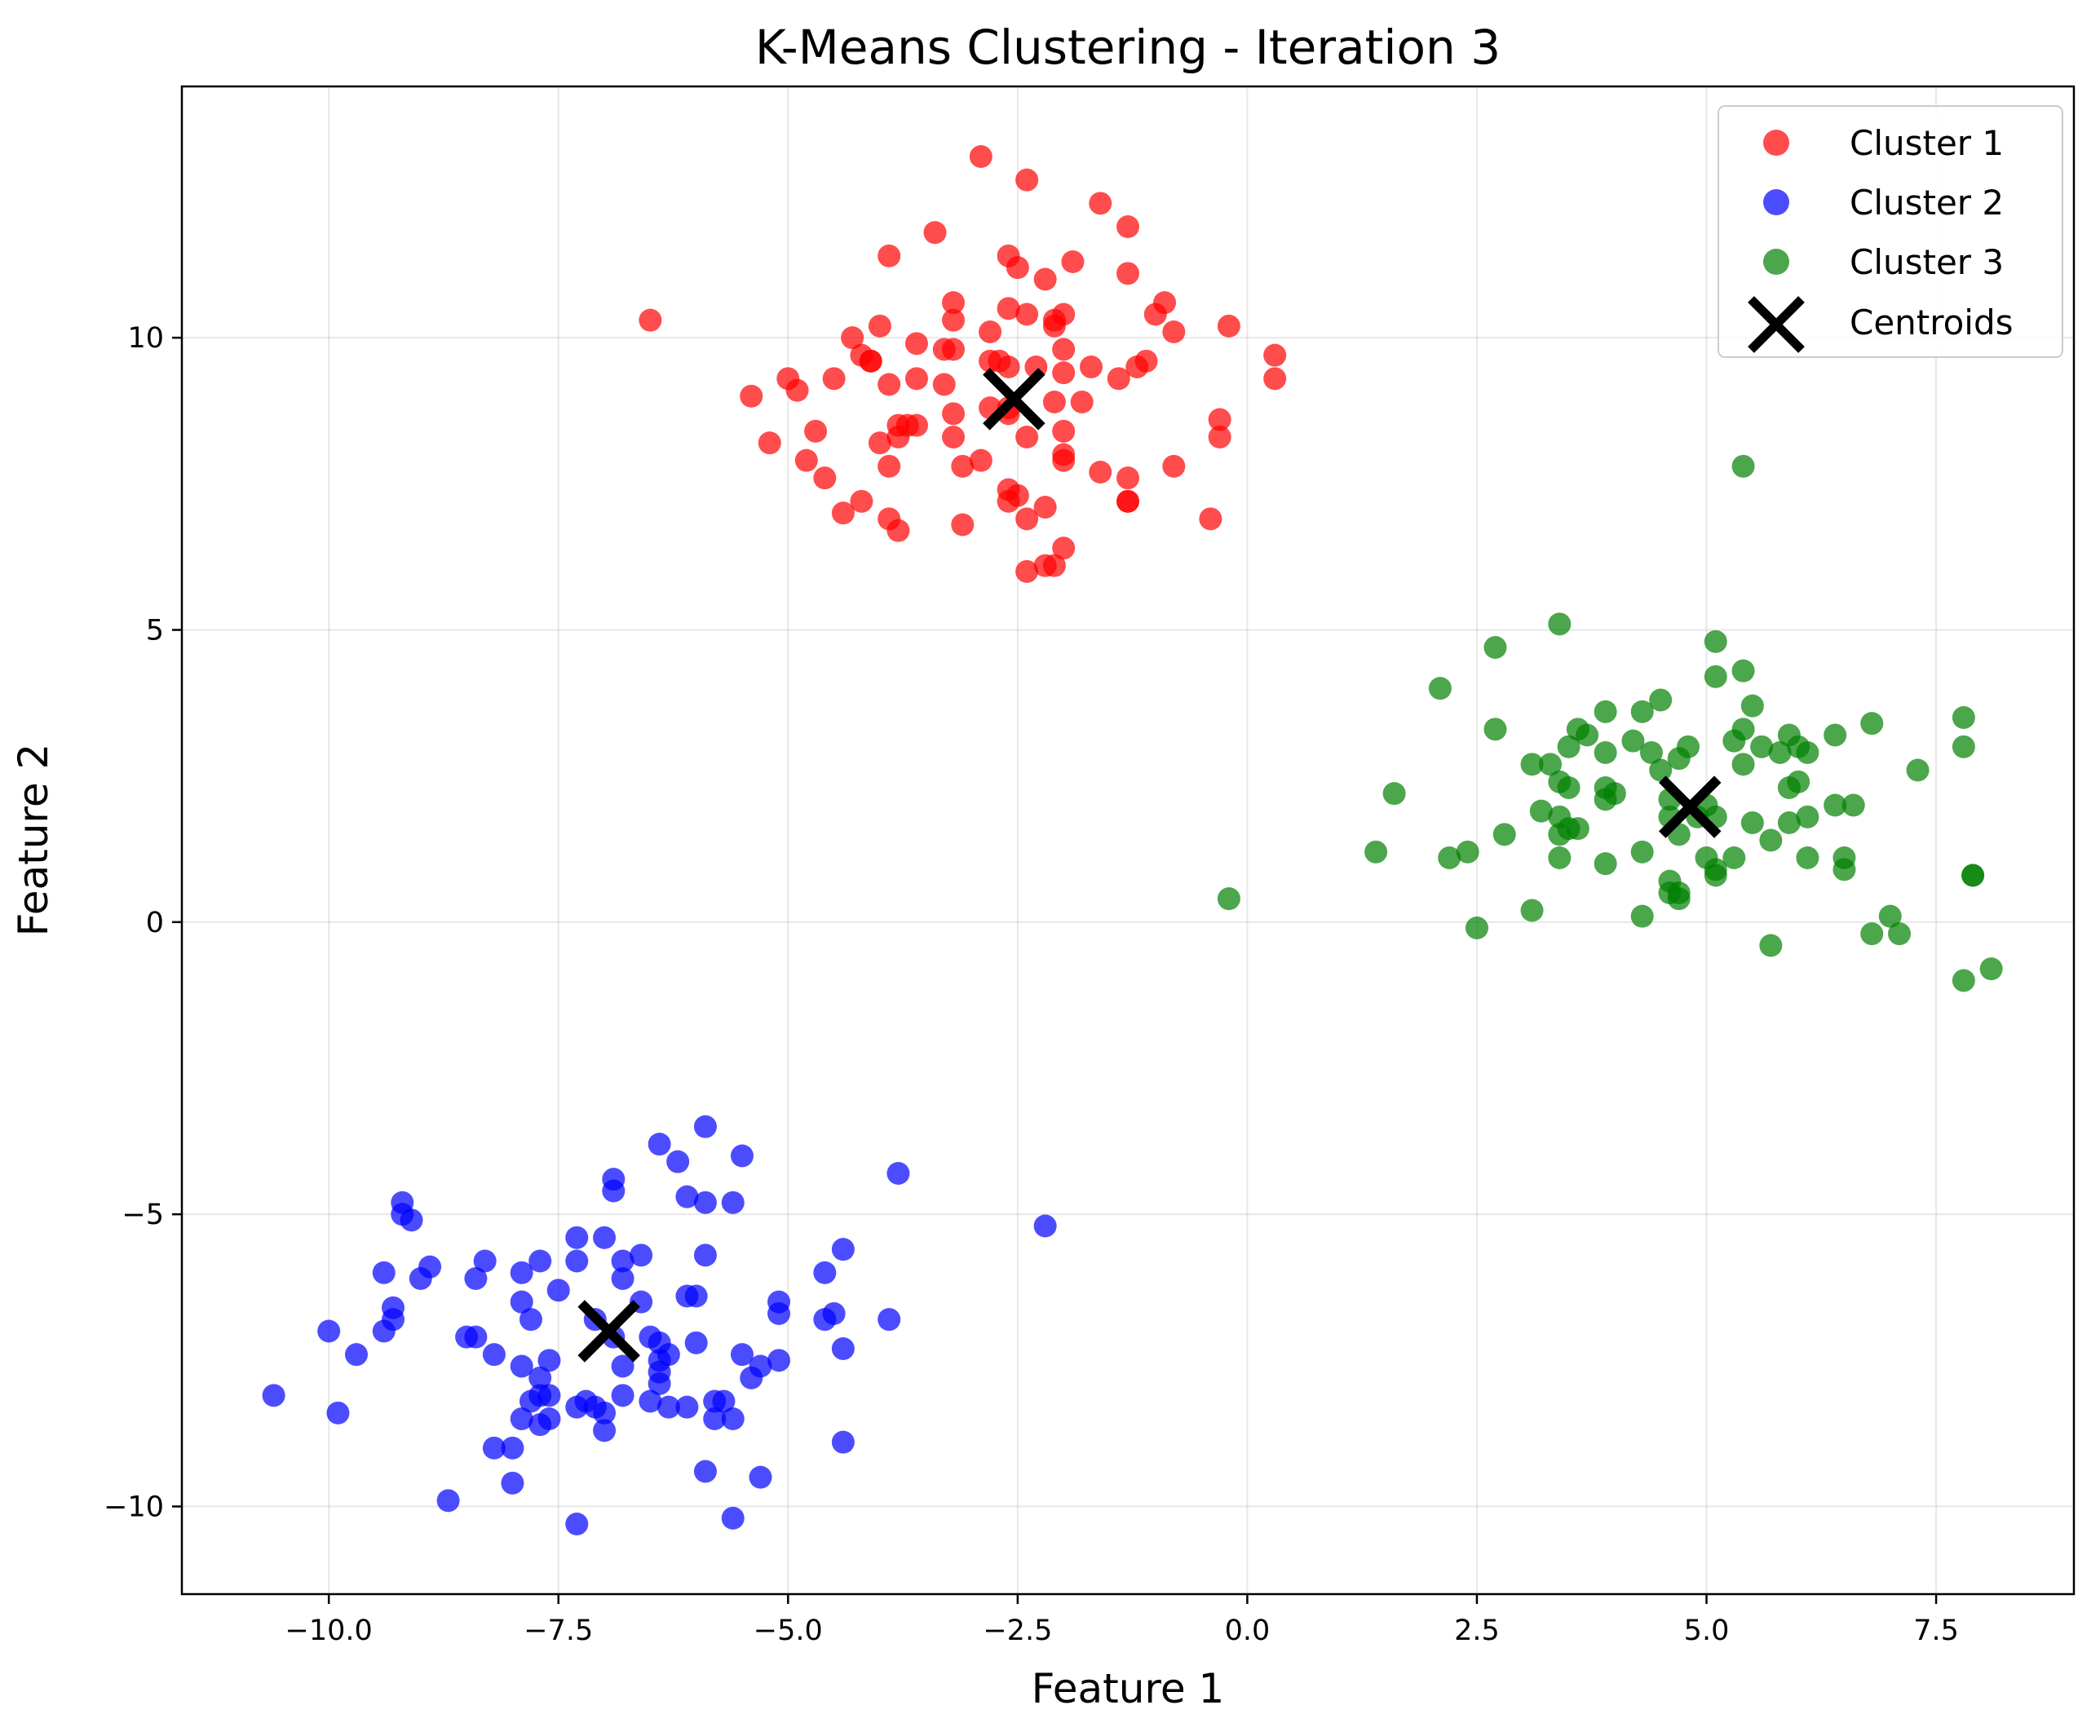 This screenshot has height=1736, width=2100. What do you see at coordinates (1248, 1631) in the screenshot?
I see `x-tick-label: 0.0` at bounding box center [1248, 1631].